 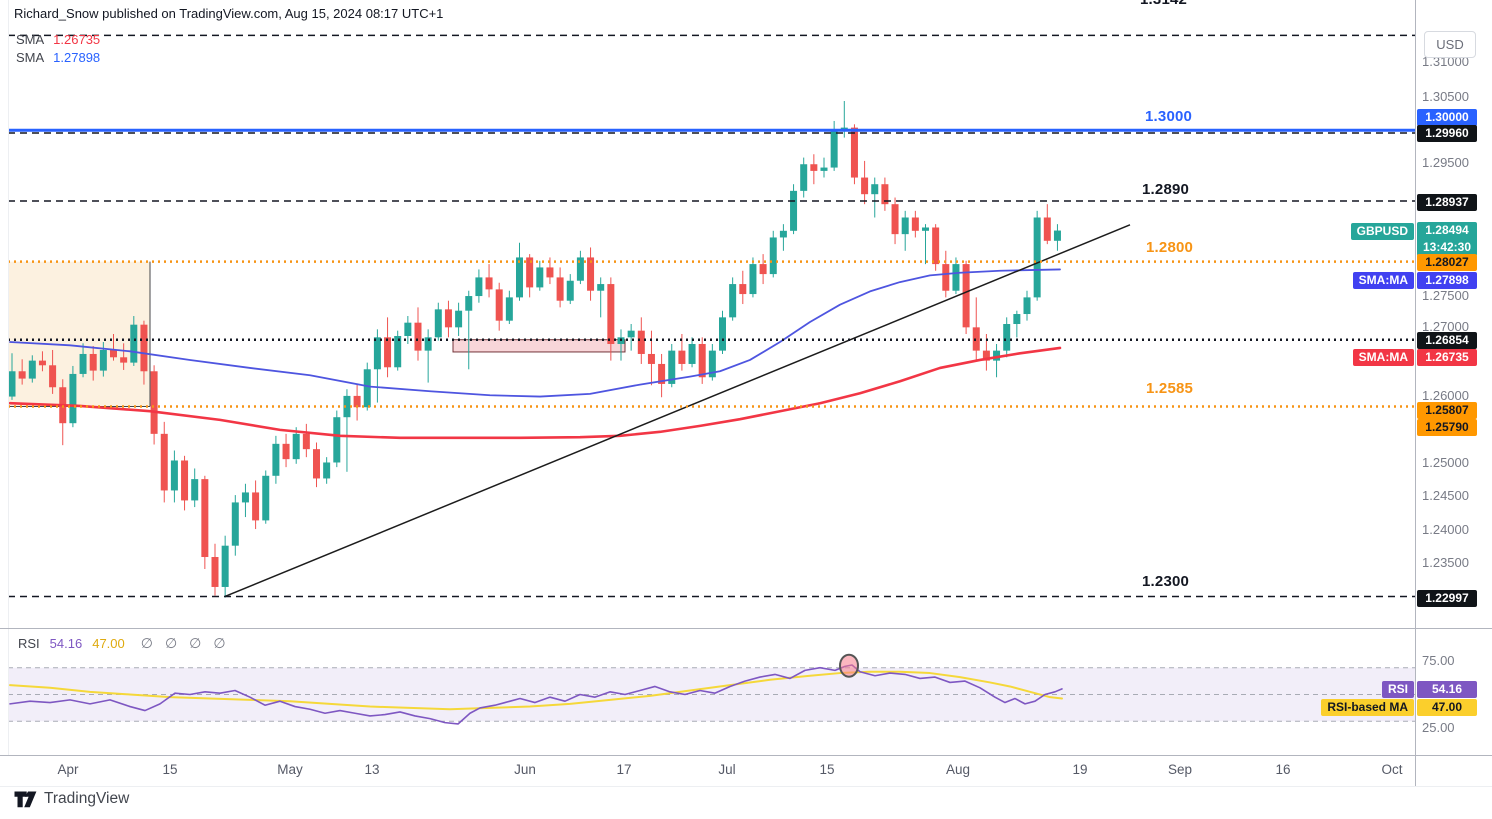 What do you see at coordinates (1383, 357) in the screenshot?
I see `series-label: SMA:MA` at bounding box center [1383, 357].